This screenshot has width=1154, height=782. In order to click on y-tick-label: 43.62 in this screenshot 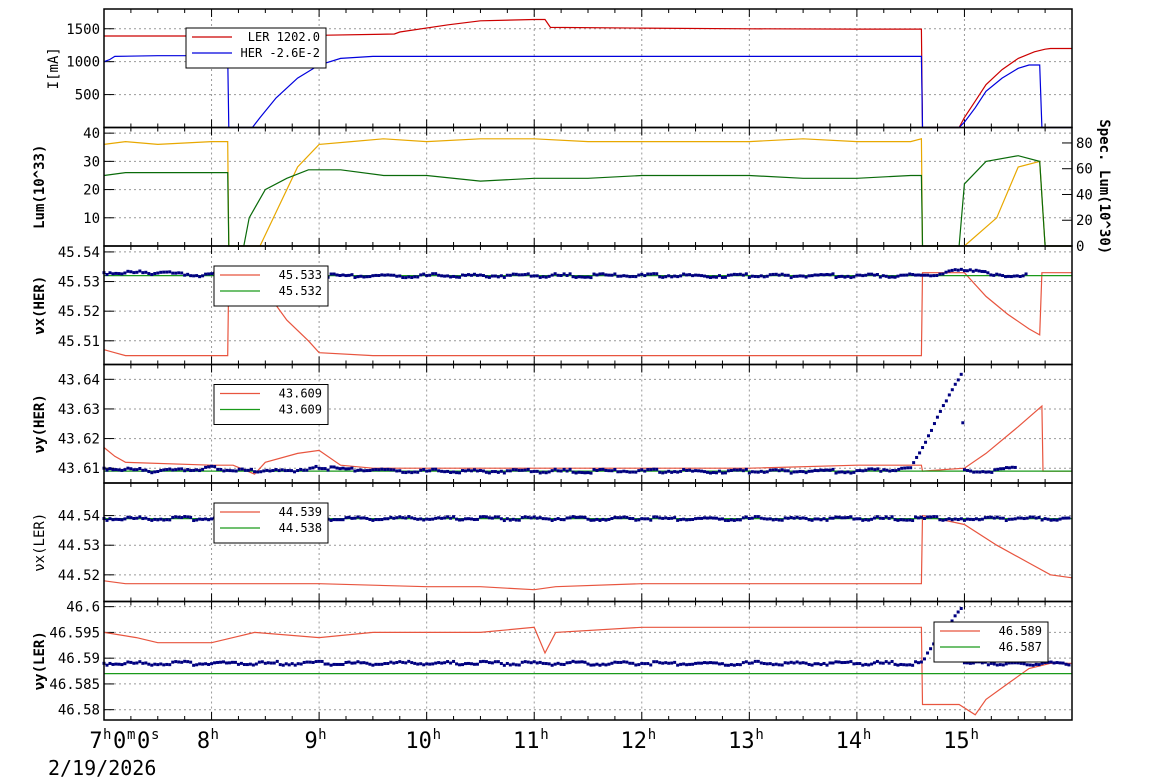, I will do `click(79, 440)`.